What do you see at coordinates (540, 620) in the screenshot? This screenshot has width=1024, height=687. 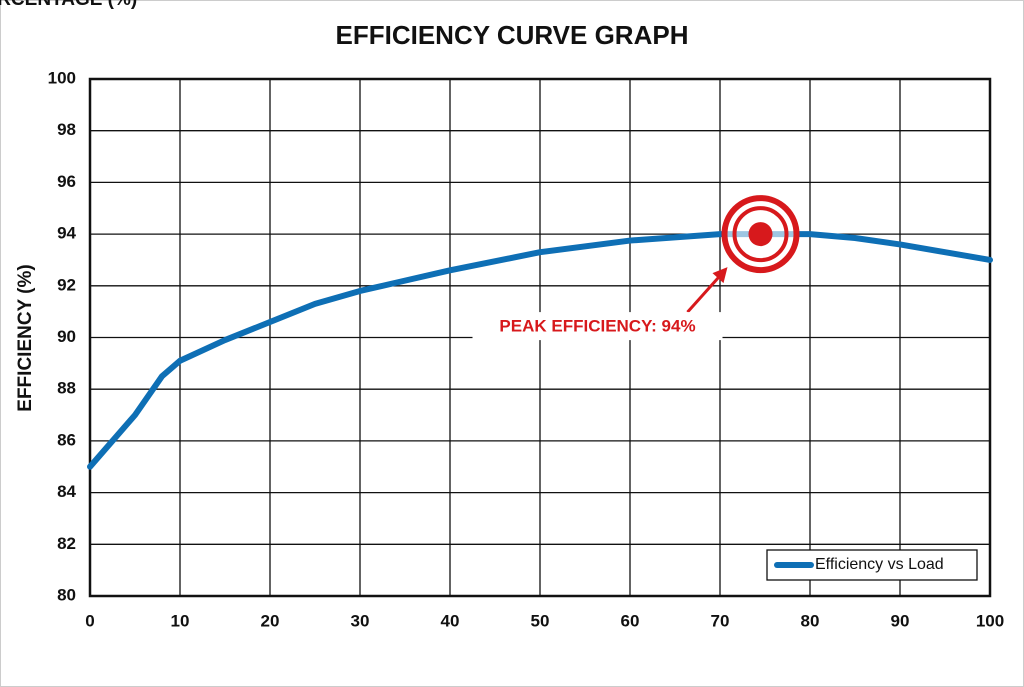 I see `x-tick-label: 50` at bounding box center [540, 620].